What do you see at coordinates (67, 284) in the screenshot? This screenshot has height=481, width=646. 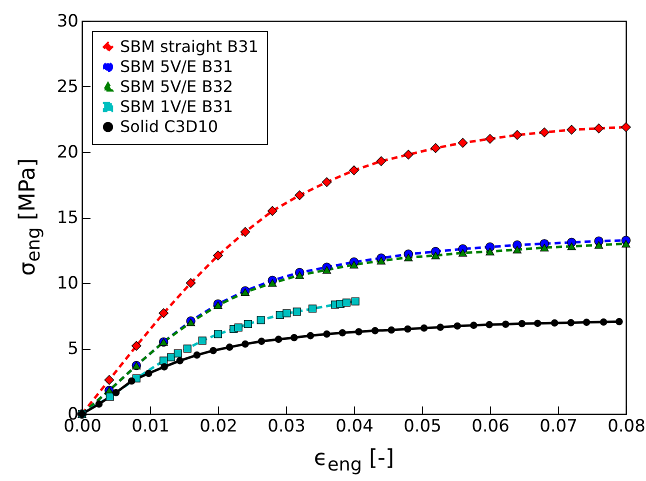 I see `y-tick-label: 10` at bounding box center [67, 284].